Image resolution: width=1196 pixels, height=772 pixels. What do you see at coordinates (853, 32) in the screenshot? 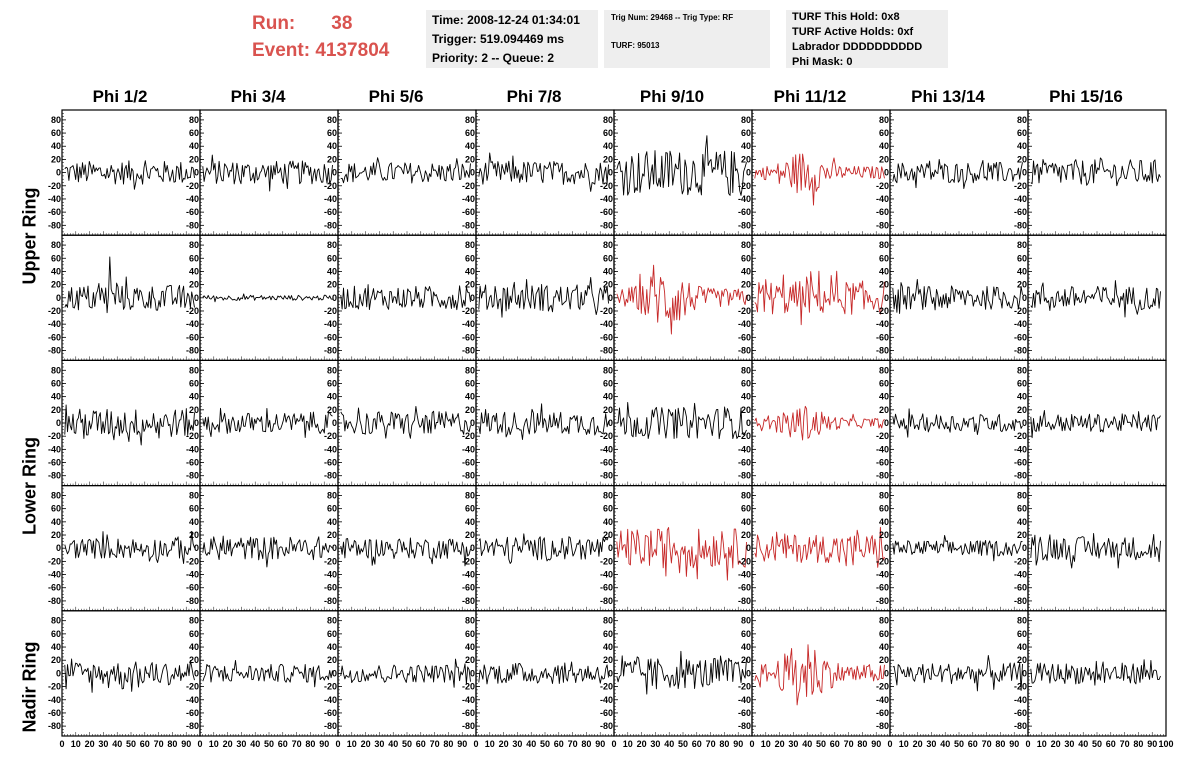
I see `turf-active-holds-text: TURF Active Holds: 0xf` at bounding box center [853, 32].